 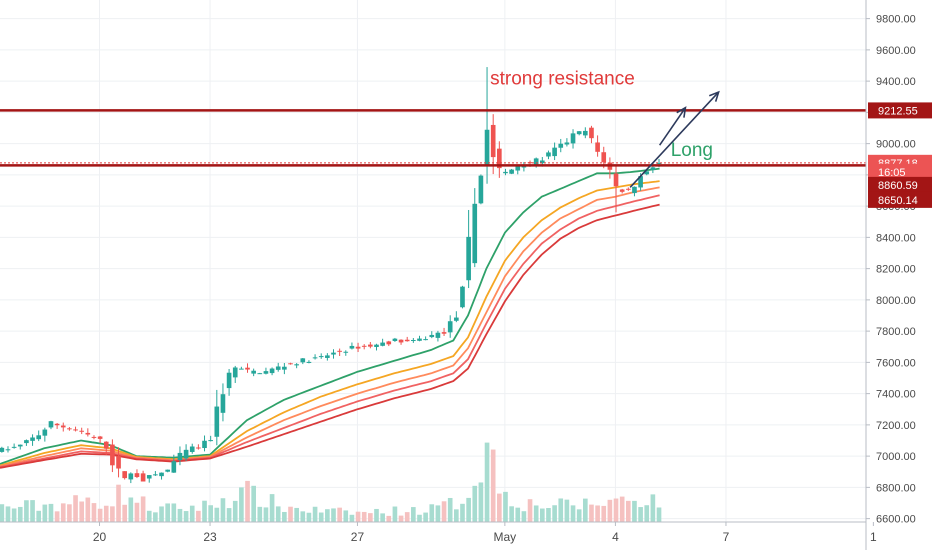 What do you see at coordinates (896, 395) in the screenshot?
I see `y-tick-label: 7400.00` at bounding box center [896, 395].